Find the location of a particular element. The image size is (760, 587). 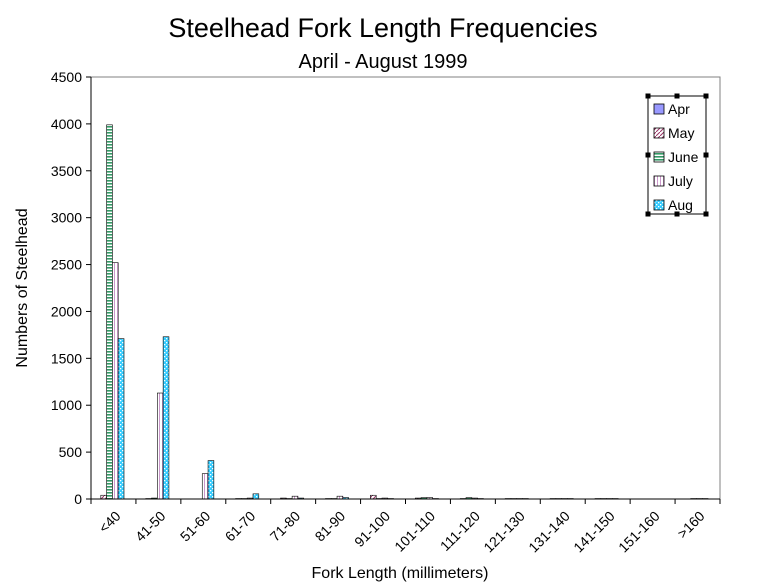

legend-label-apr: Apr is located at coordinates (679, 109).